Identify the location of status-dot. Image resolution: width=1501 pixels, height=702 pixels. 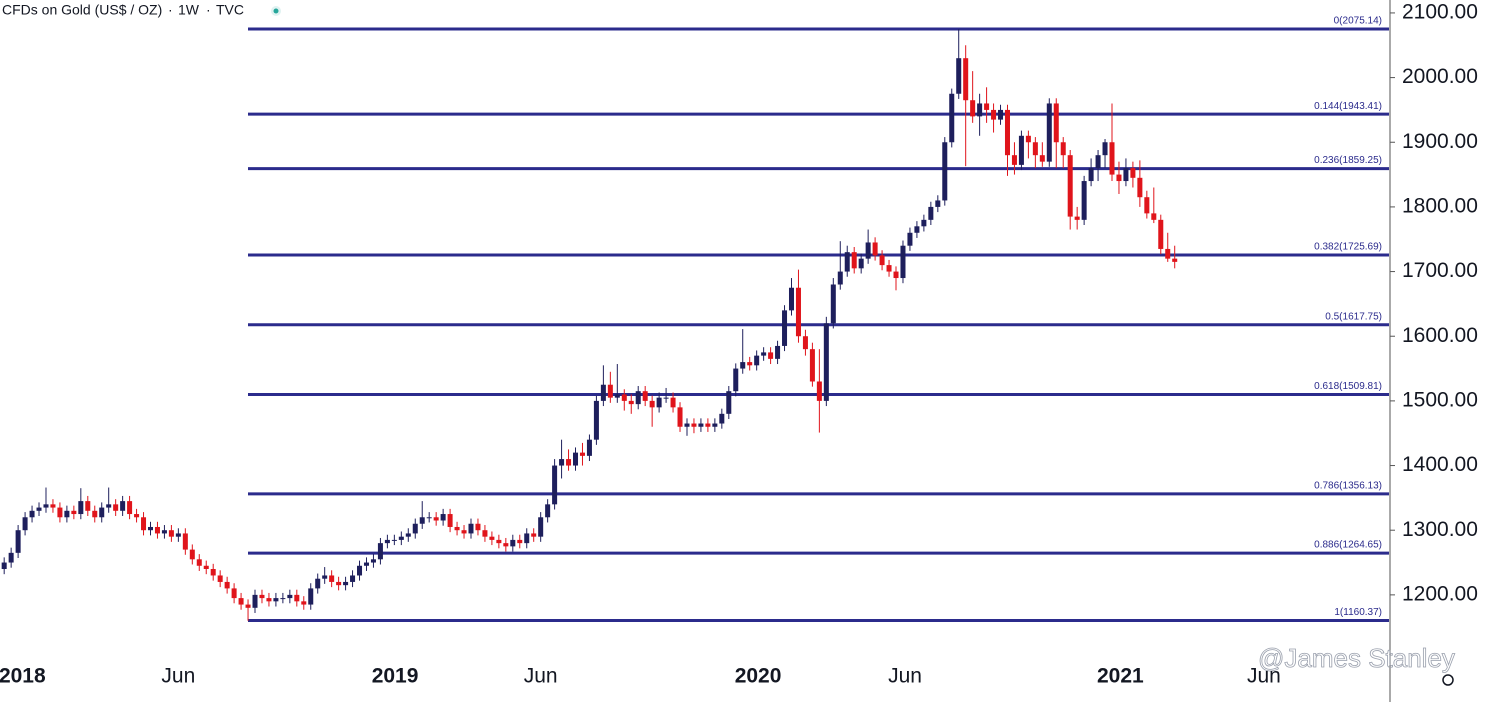
(276, 11).